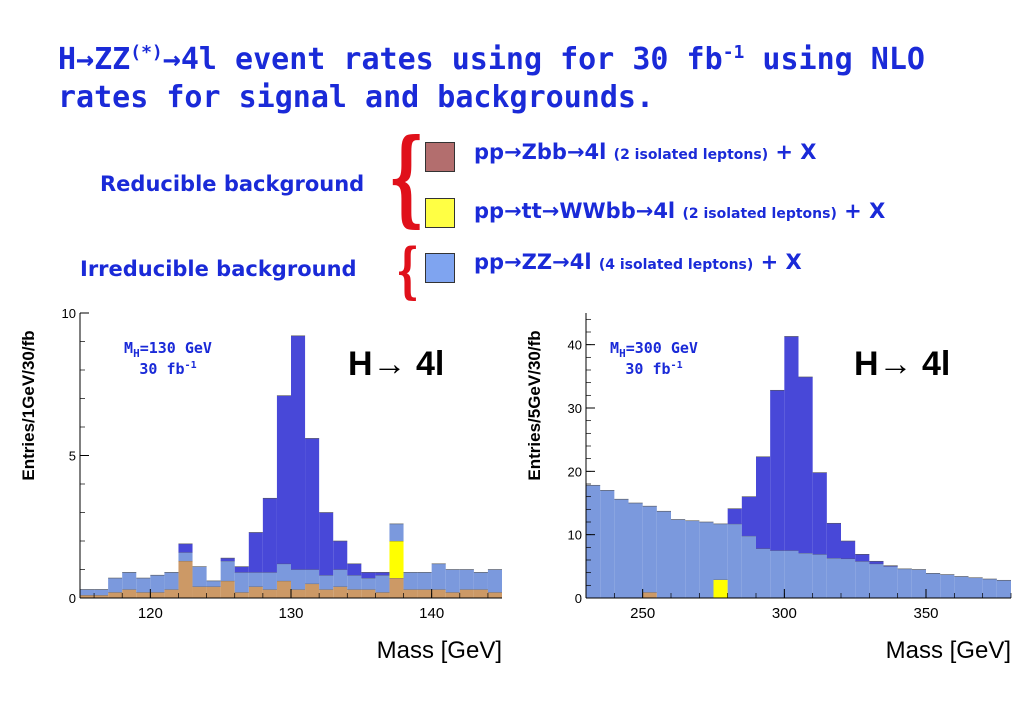 This screenshot has width=1023, height=708. Describe the element at coordinates (440, 157) in the screenshot. I see `legend-swatch-zbb` at that location.